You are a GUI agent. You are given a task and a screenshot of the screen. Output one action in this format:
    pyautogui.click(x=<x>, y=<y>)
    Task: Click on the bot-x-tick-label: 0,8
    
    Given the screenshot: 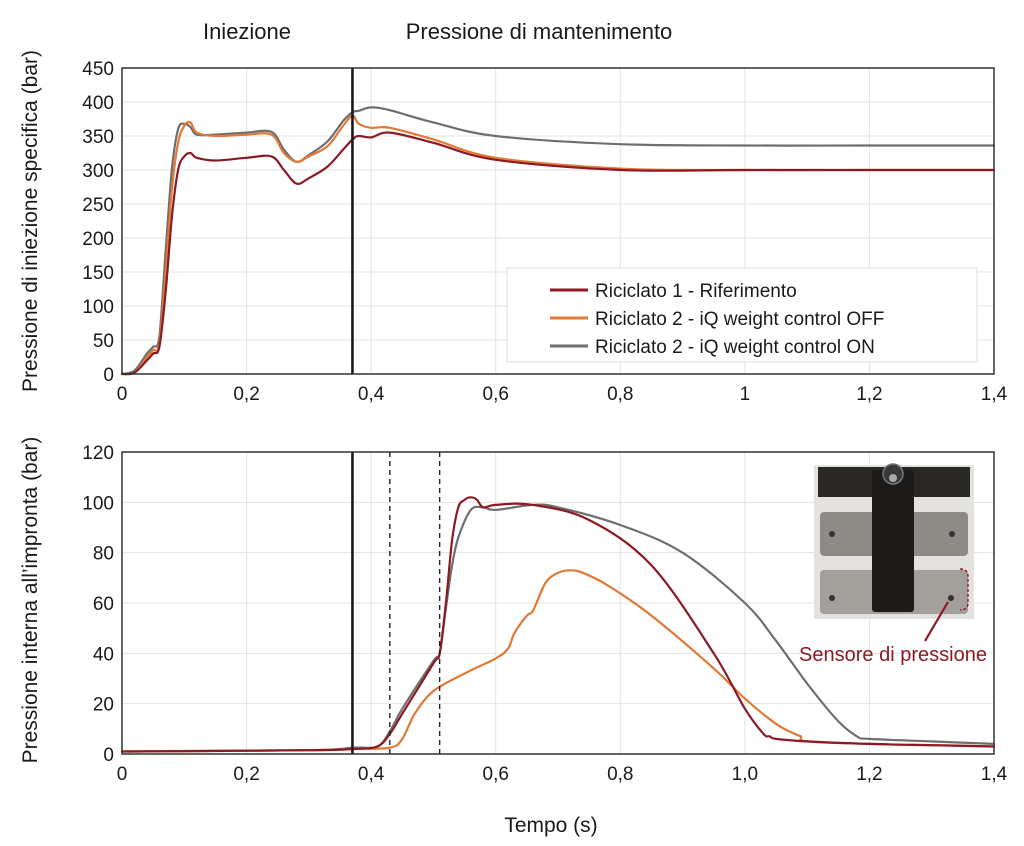 What is the action you would take?
    pyautogui.click(x=620, y=774)
    